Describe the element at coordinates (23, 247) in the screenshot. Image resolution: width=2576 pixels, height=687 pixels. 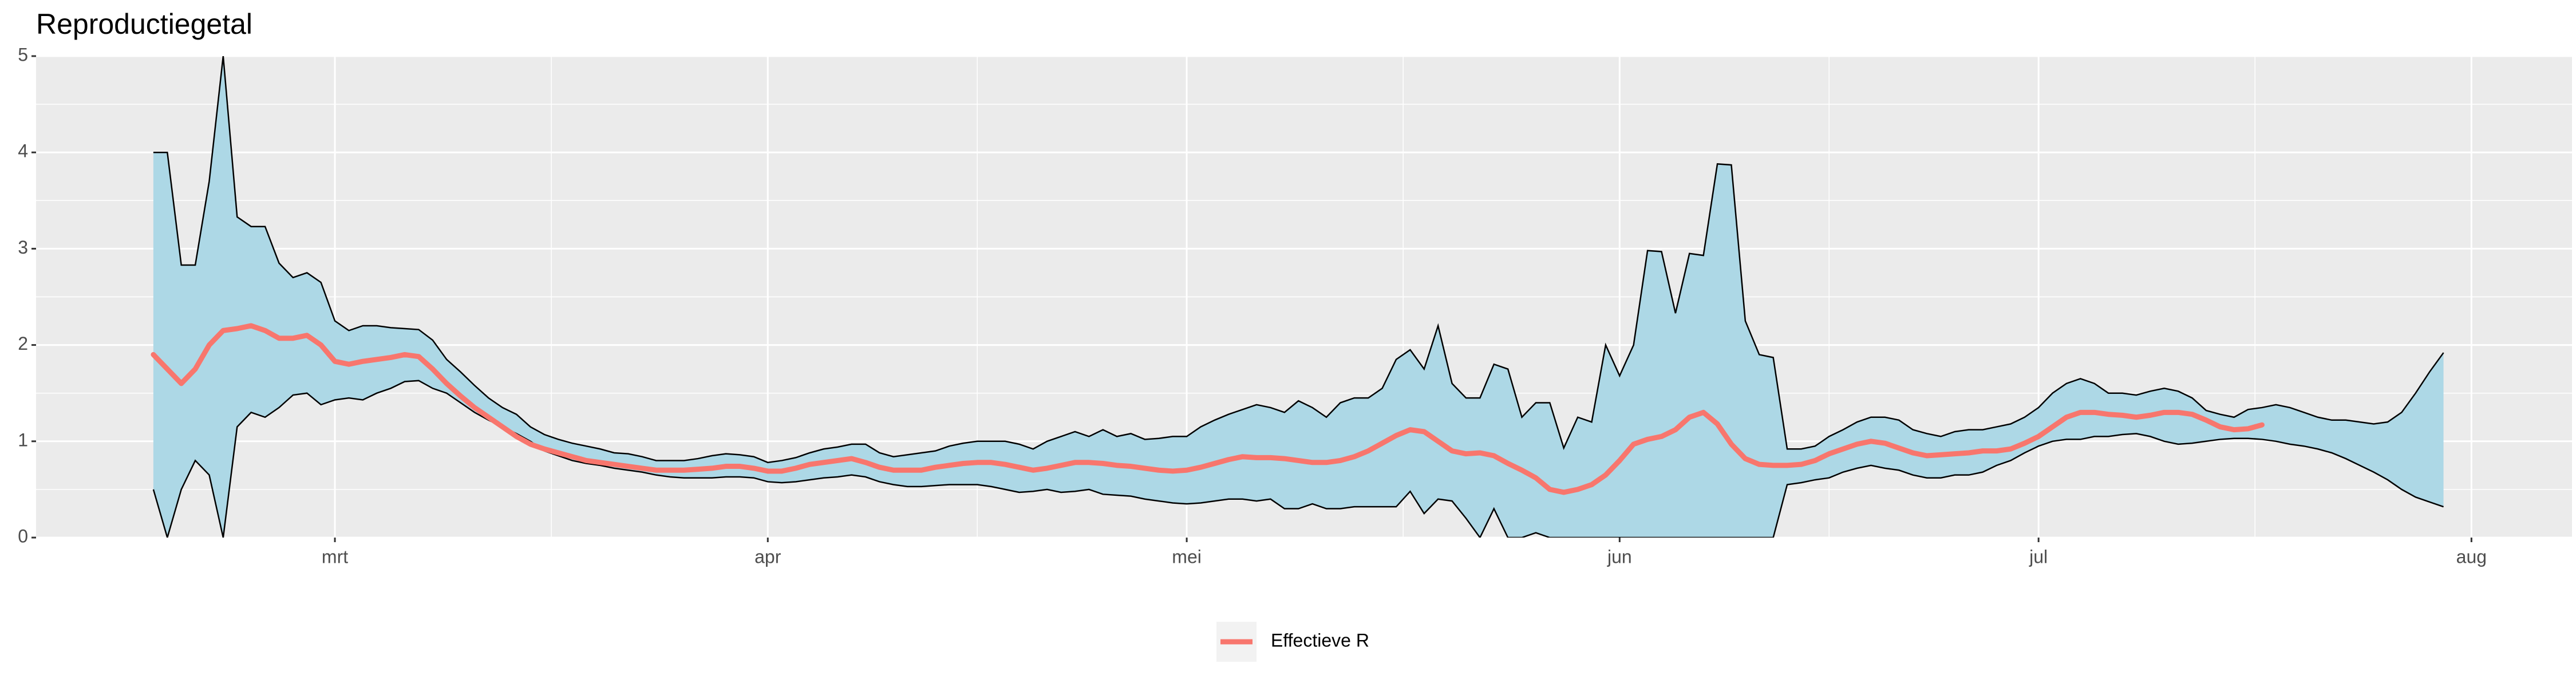
I see `y-tick-label: 3` at that location.